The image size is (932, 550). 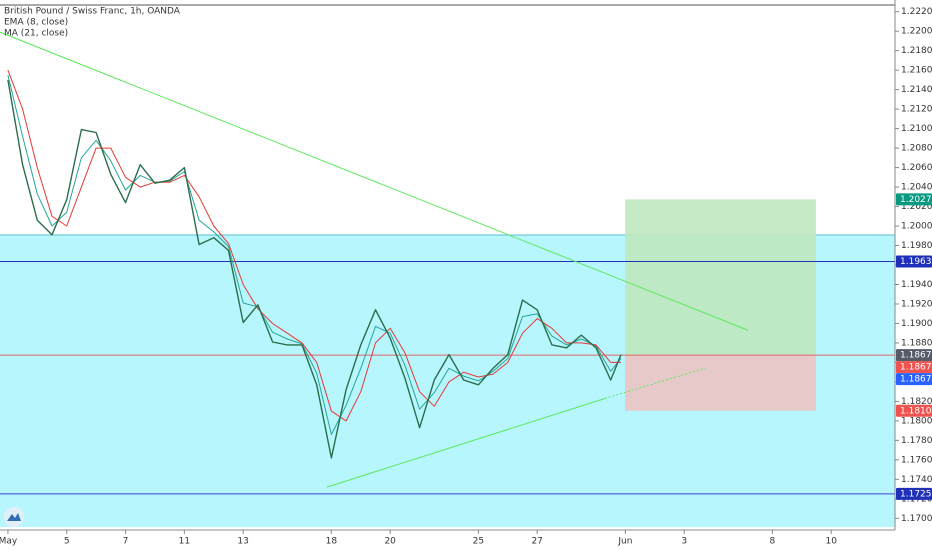 What do you see at coordinates (916, 32) in the screenshot?
I see `y-tick-label: 1.22000` at bounding box center [916, 32].